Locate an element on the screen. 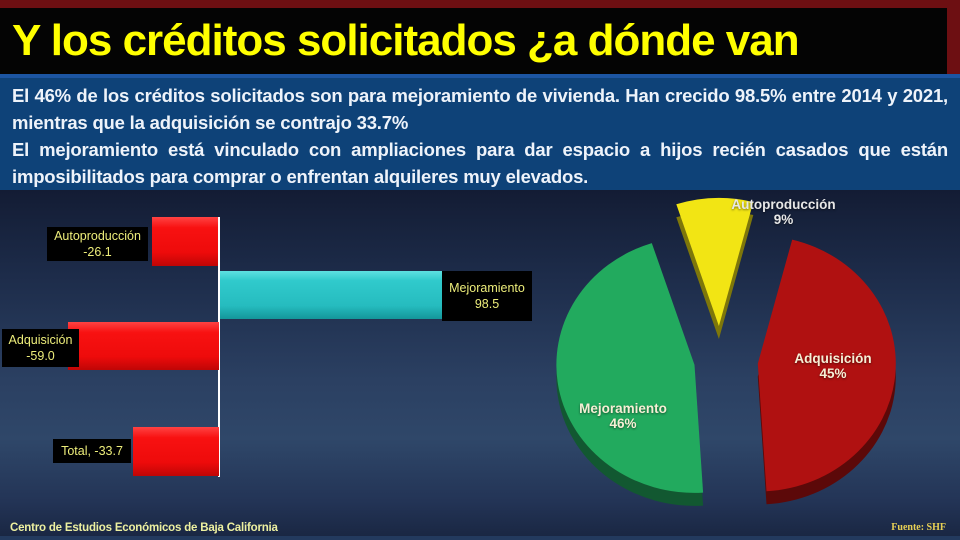 The height and width of the screenshot is (540, 960). pie-label-name: Mejoramiento is located at coordinates (623, 408).